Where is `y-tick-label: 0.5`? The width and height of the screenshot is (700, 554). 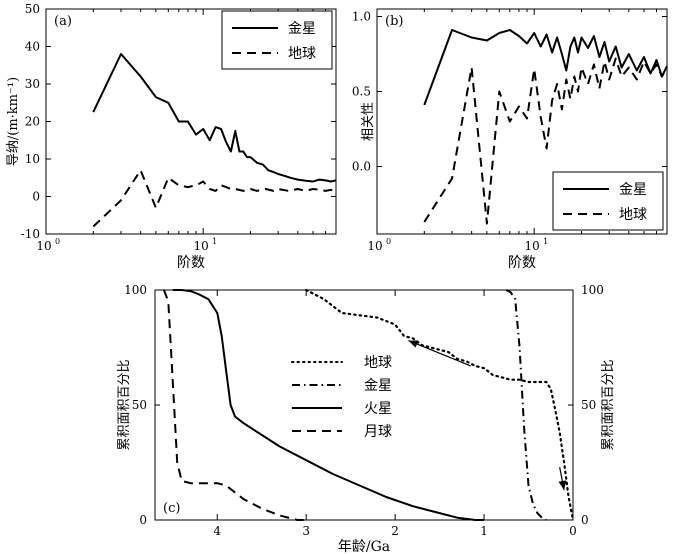
y-tick-label: 0.5 is located at coordinates (361, 92).